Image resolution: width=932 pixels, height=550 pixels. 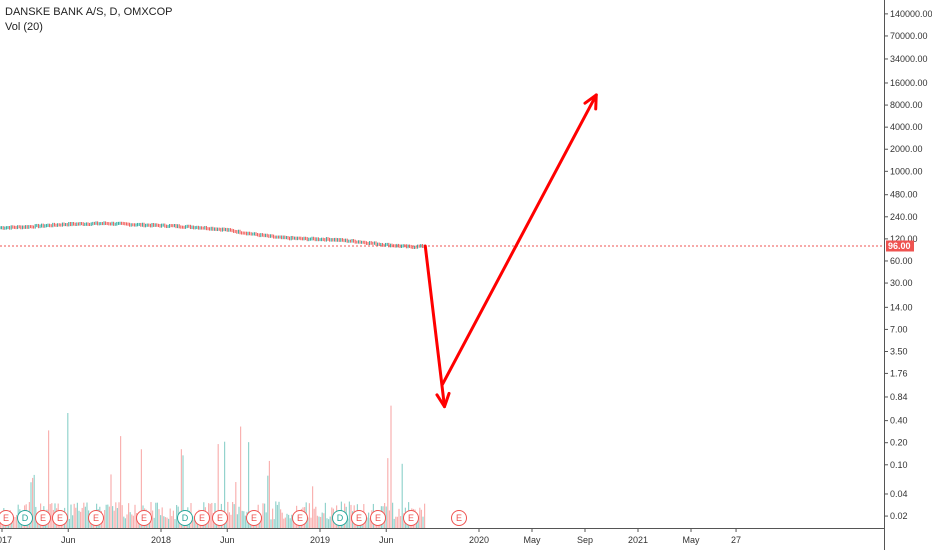 I want to click on y-tick-label: 30.00, so click(x=901, y=283).